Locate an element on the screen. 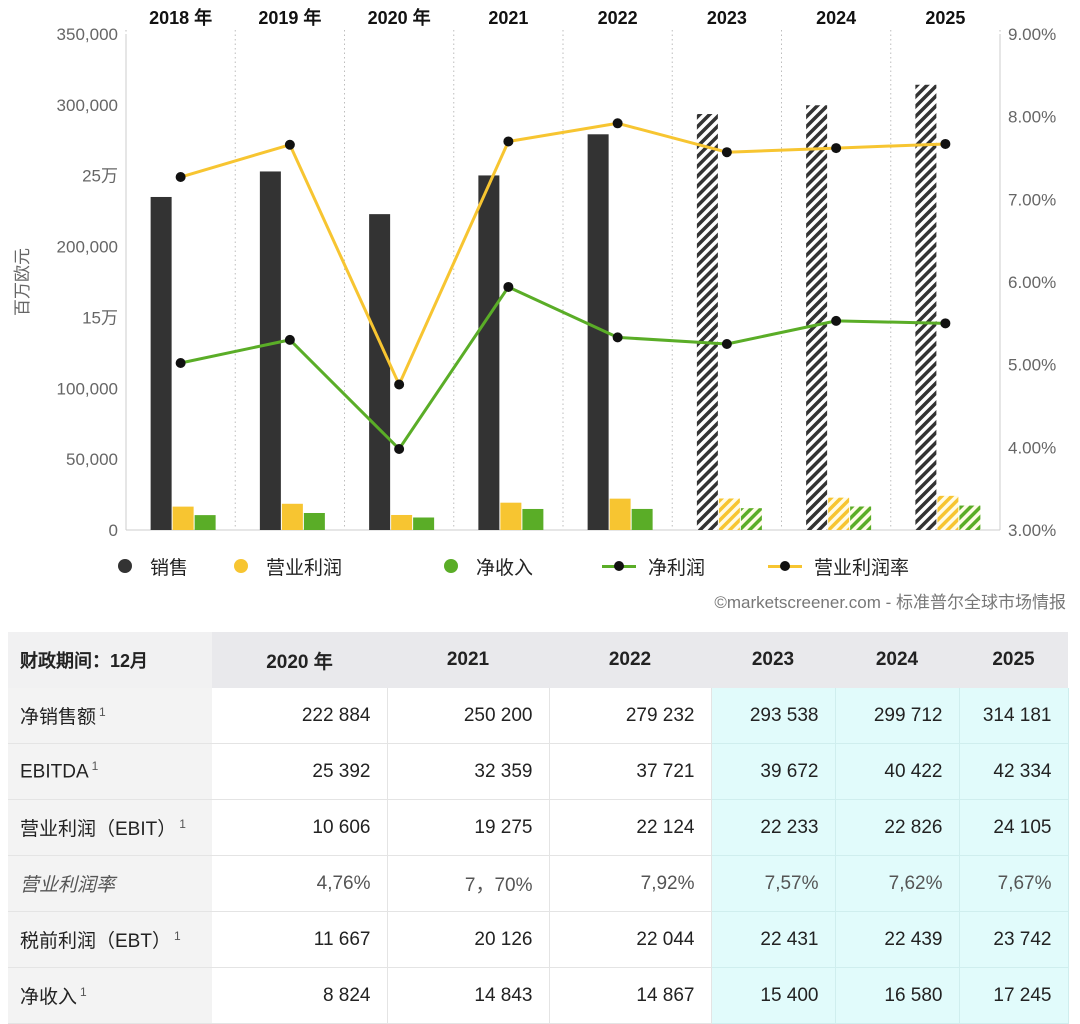 This screenshot has width=1080, height=1024. right-axis-tick-label: 8.00% is located at coordinates (1032, 117).